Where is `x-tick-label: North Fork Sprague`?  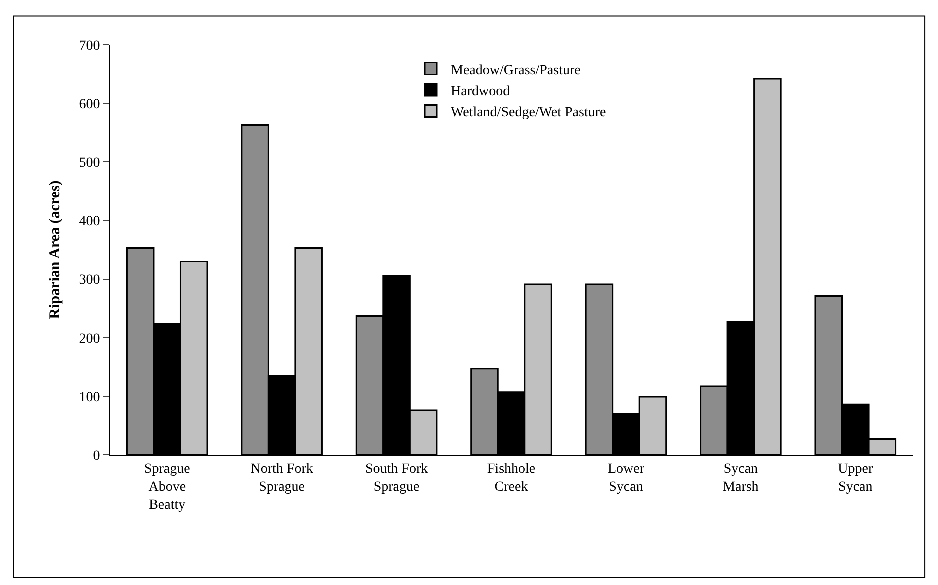 x-tick-label: North Fork Sprague is located at coordinates (282, 478).